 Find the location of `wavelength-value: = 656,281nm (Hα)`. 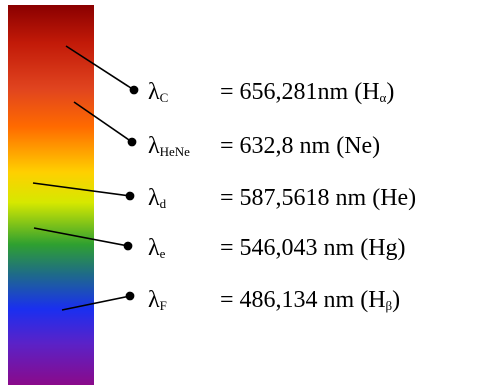

wavelength-value: = 656,281nm (Hα) is located at coordinates (307, 92).